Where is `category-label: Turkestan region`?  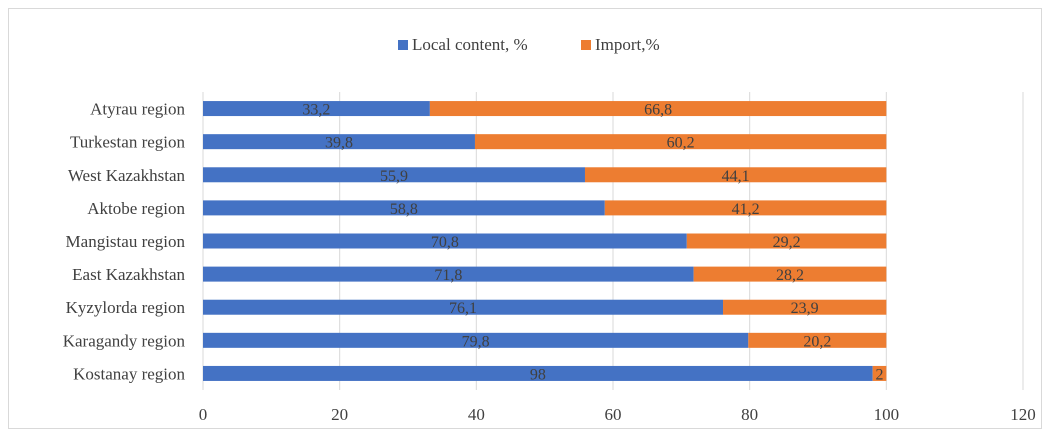 category-label: Turkestan region is located at coordinates (128, 142).